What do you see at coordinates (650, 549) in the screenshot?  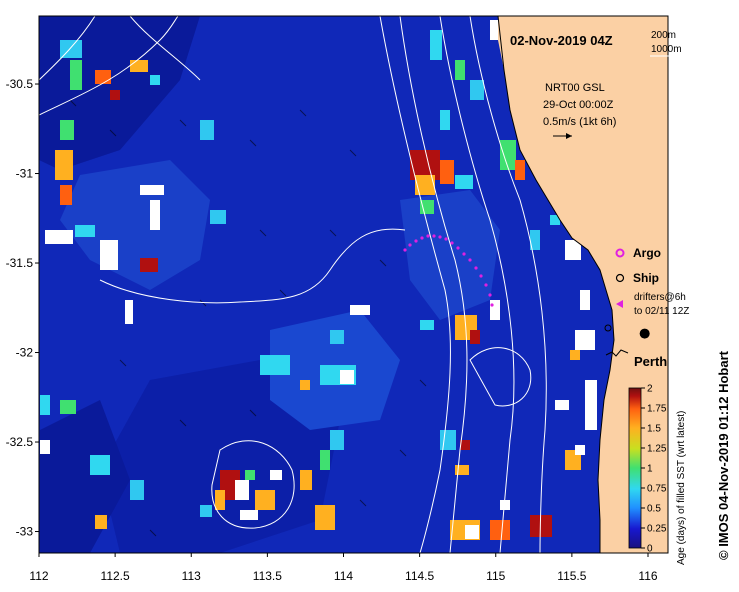 I see `colorbar-tick-label: 0` at bounding box center [650, 549].